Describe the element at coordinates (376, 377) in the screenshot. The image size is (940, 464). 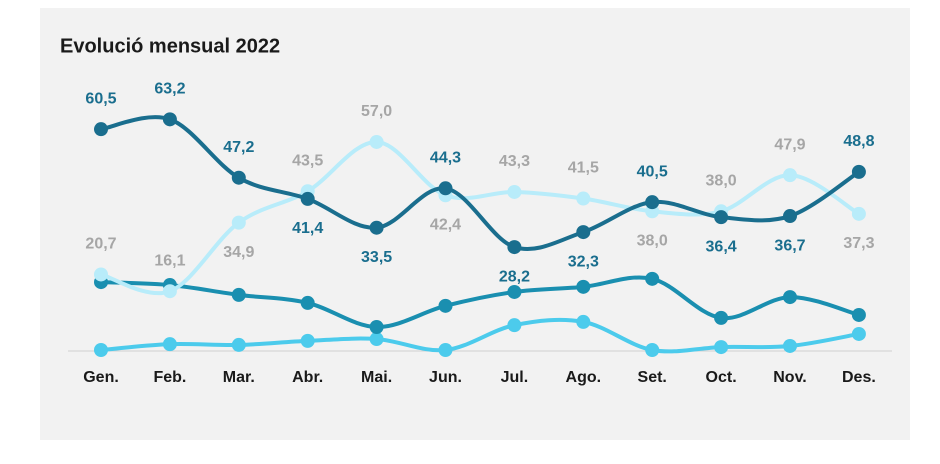
I see `x-tick-label: Mai.` at that location.